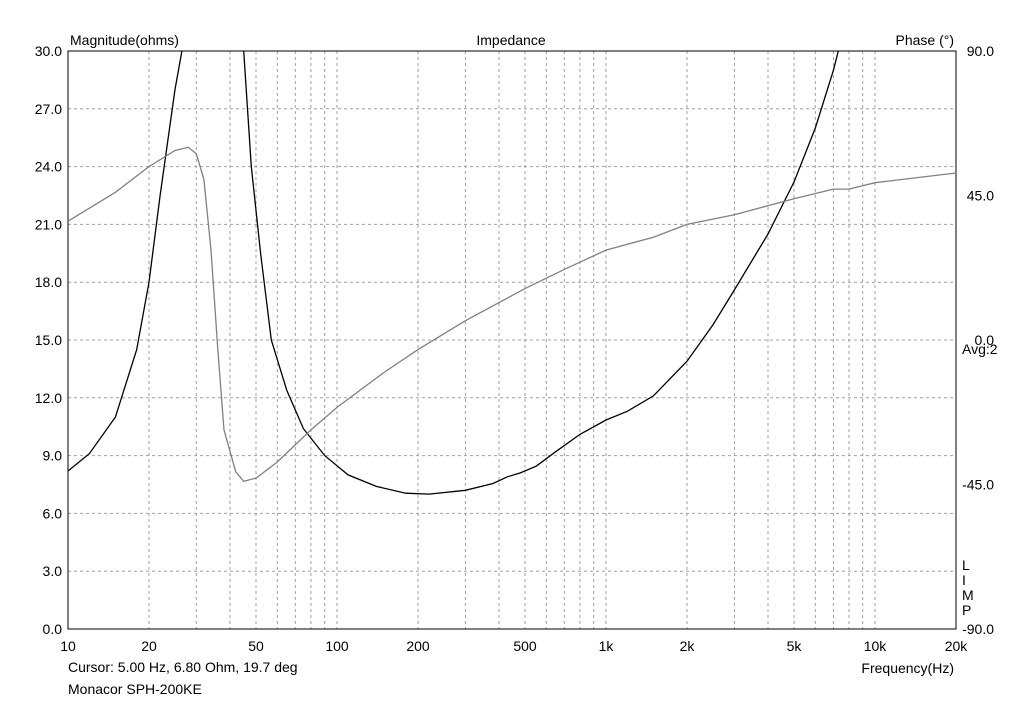 The image size is (1024, 701). What do you see at coordinates (68, 646) in the screenshot?
I see `x-tick-label: 10` at bounding box center [68, 646].